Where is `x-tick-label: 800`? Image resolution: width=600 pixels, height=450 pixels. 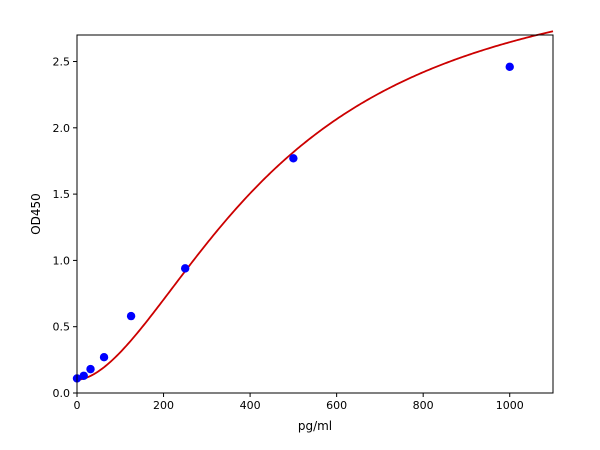 x-tick-label: 800 is located at coordinates (423, 405).